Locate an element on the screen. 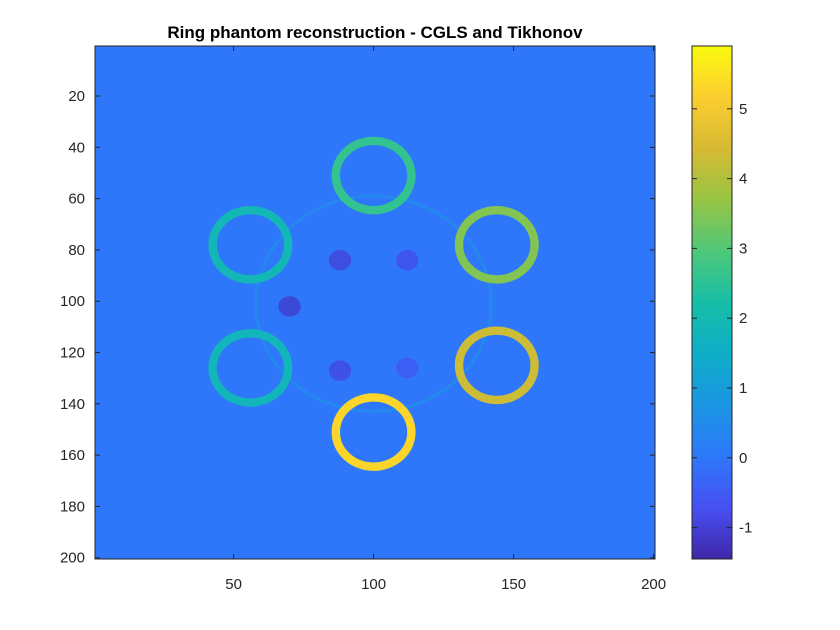  colorbar-gradient is located at coordinates (712, 302).